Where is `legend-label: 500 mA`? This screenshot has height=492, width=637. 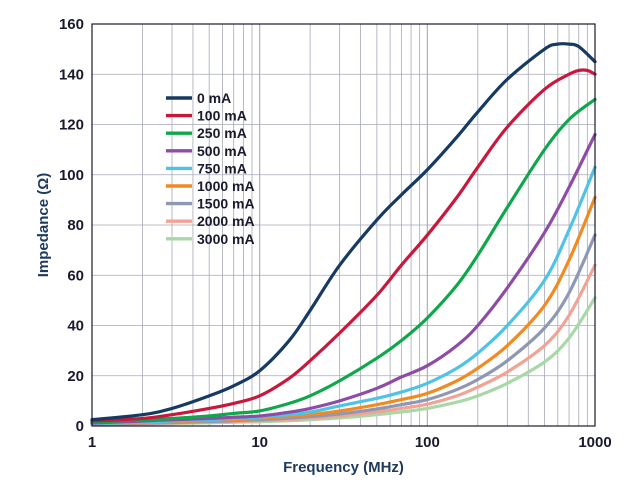 legend-label: 500 mA is located at coordinates (222, 151).